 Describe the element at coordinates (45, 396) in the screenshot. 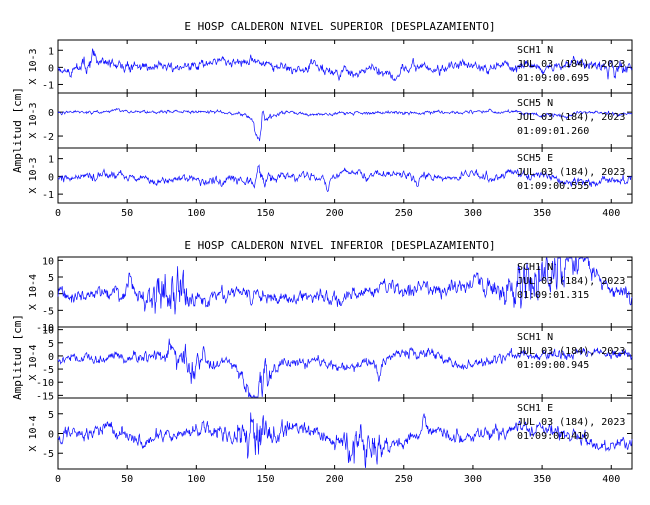

I see `y-tick-label: -15` at that location.